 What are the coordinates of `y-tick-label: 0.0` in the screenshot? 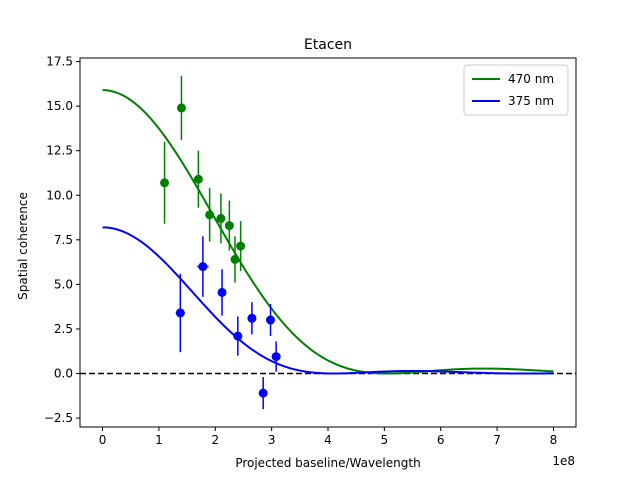 It's located at (63, 374).